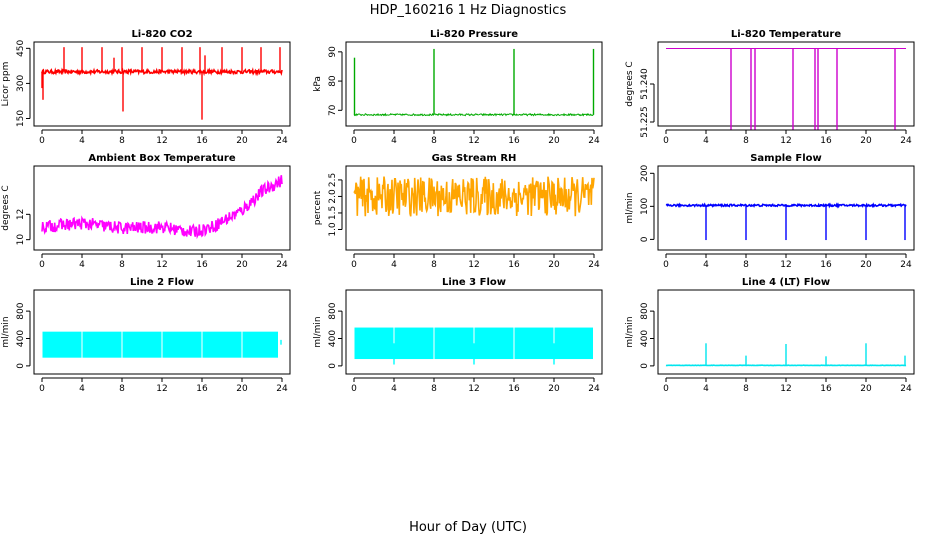  Describe the element at coordinates (21, 83) in the screenshot. I see `y-tick-label: 300` at that location.